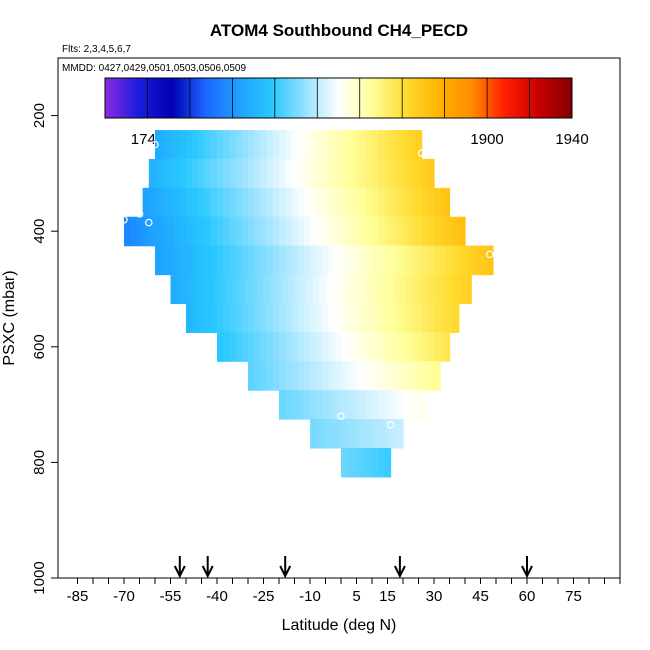  Describe the element at coordinates (434, 596) in the screenshot. I see `x-tick-label: 30` at that location.